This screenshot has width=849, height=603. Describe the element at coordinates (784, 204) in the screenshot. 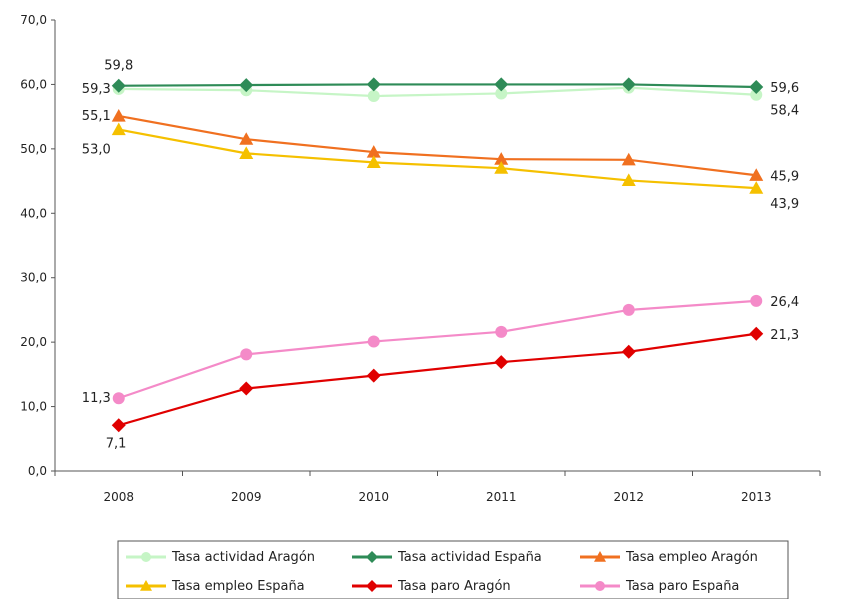

I see `data-label: 43,9` at that location.